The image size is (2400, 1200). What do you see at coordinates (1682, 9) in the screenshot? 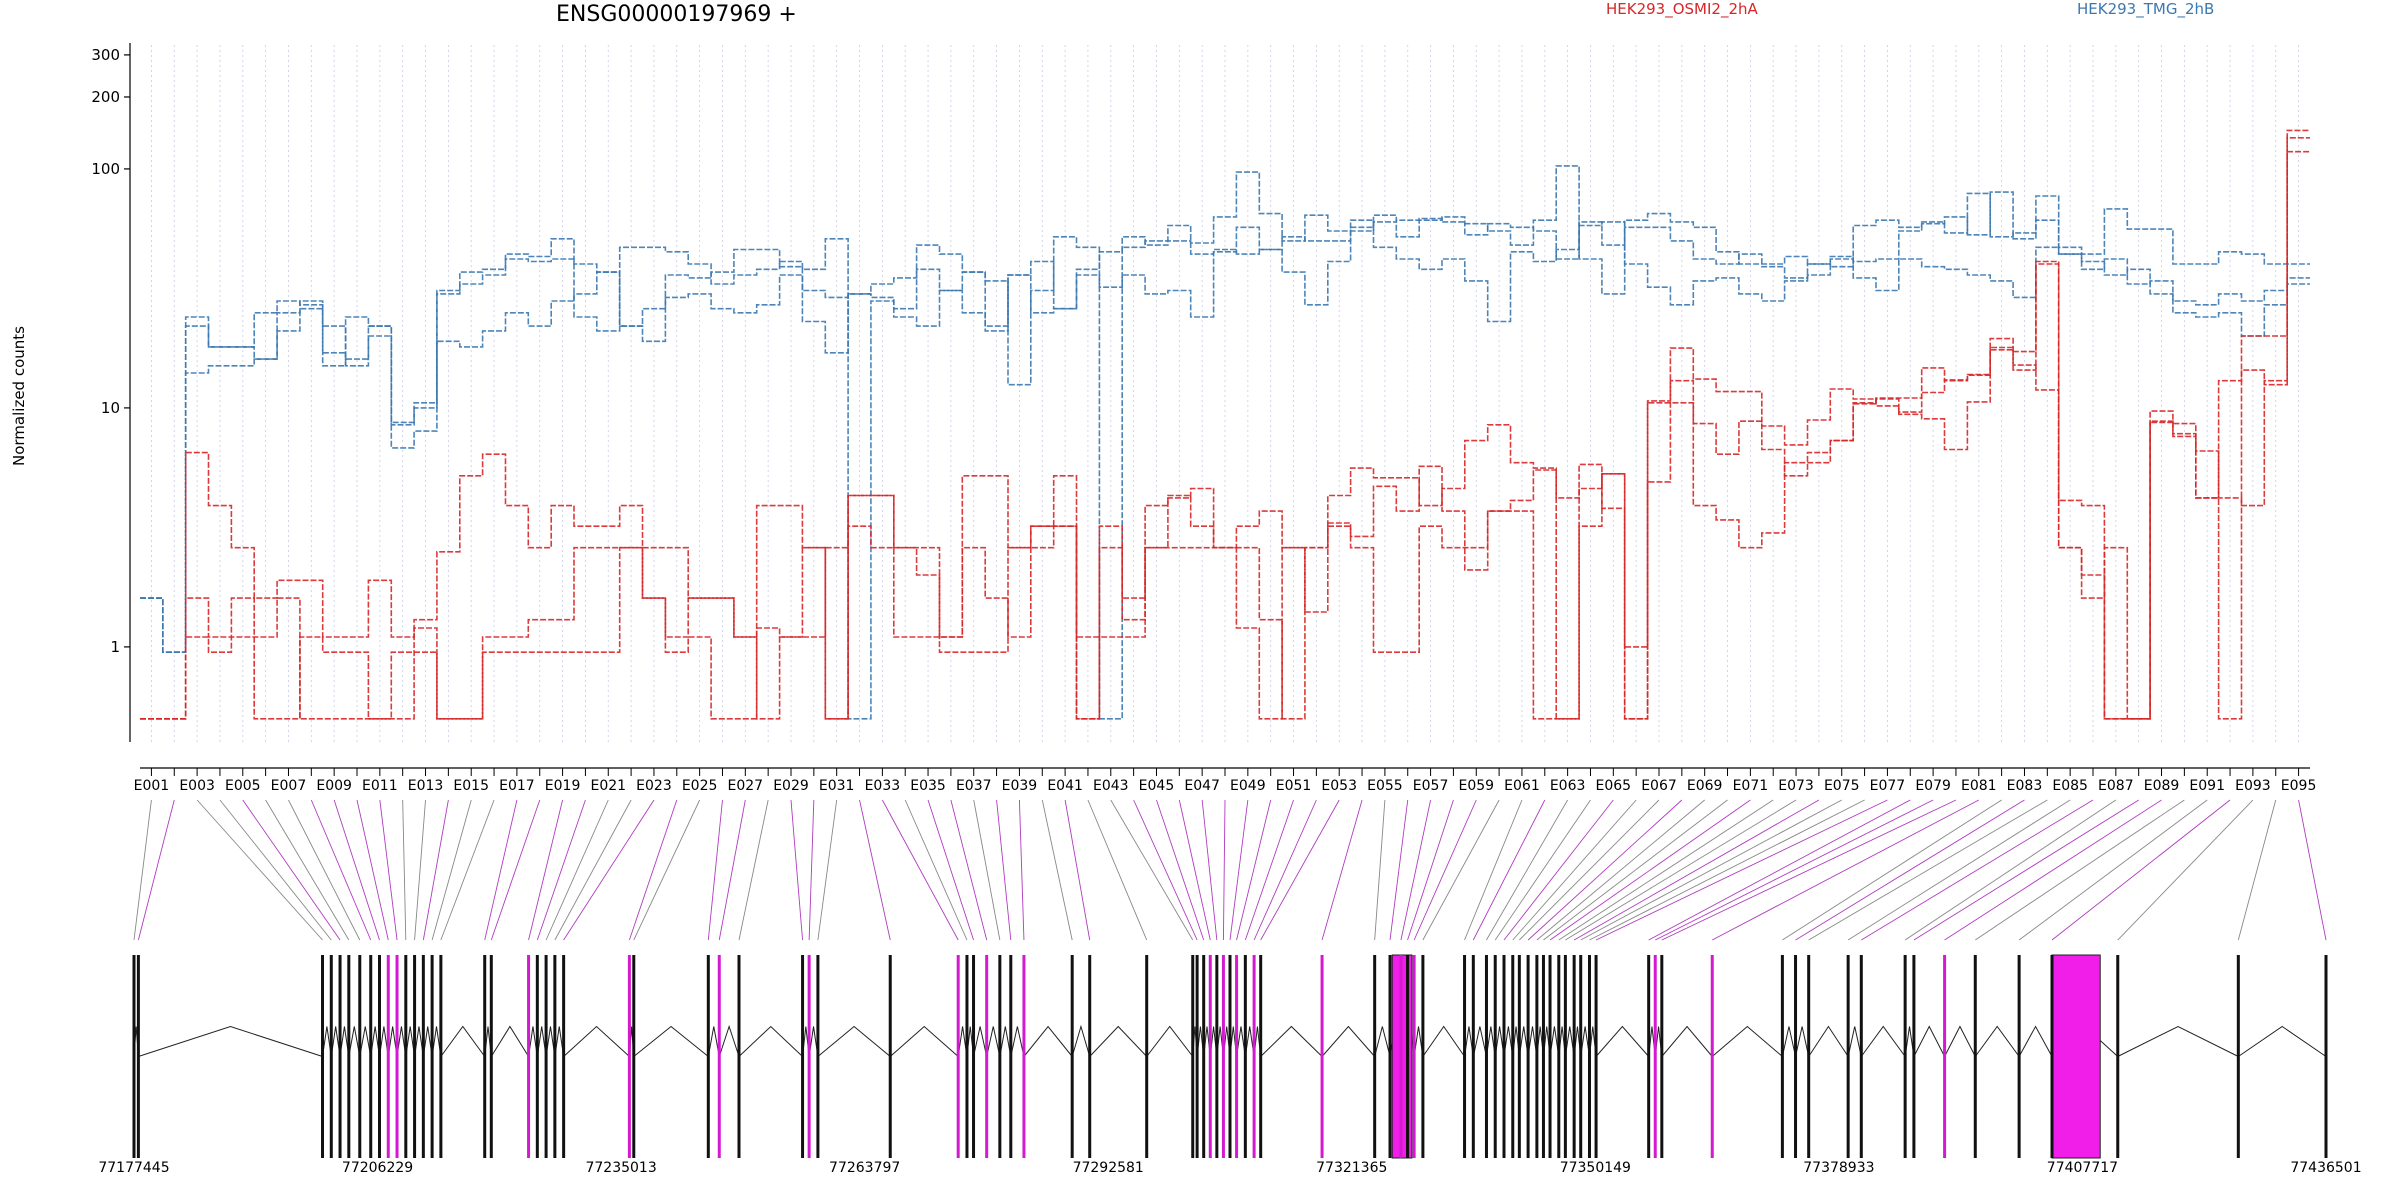
I see `legend-entry-osmi2: HEK293_OSMI2_2hA` at bounding box center [1682, 9].